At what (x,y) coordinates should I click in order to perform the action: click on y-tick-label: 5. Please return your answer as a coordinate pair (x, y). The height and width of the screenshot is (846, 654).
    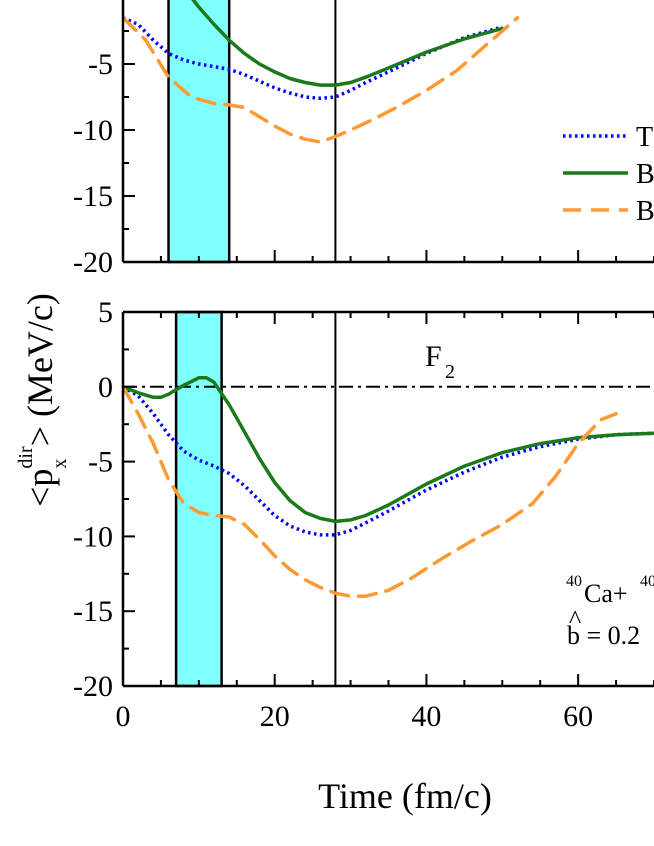
    Looking at the image, I should click on (105, 312).